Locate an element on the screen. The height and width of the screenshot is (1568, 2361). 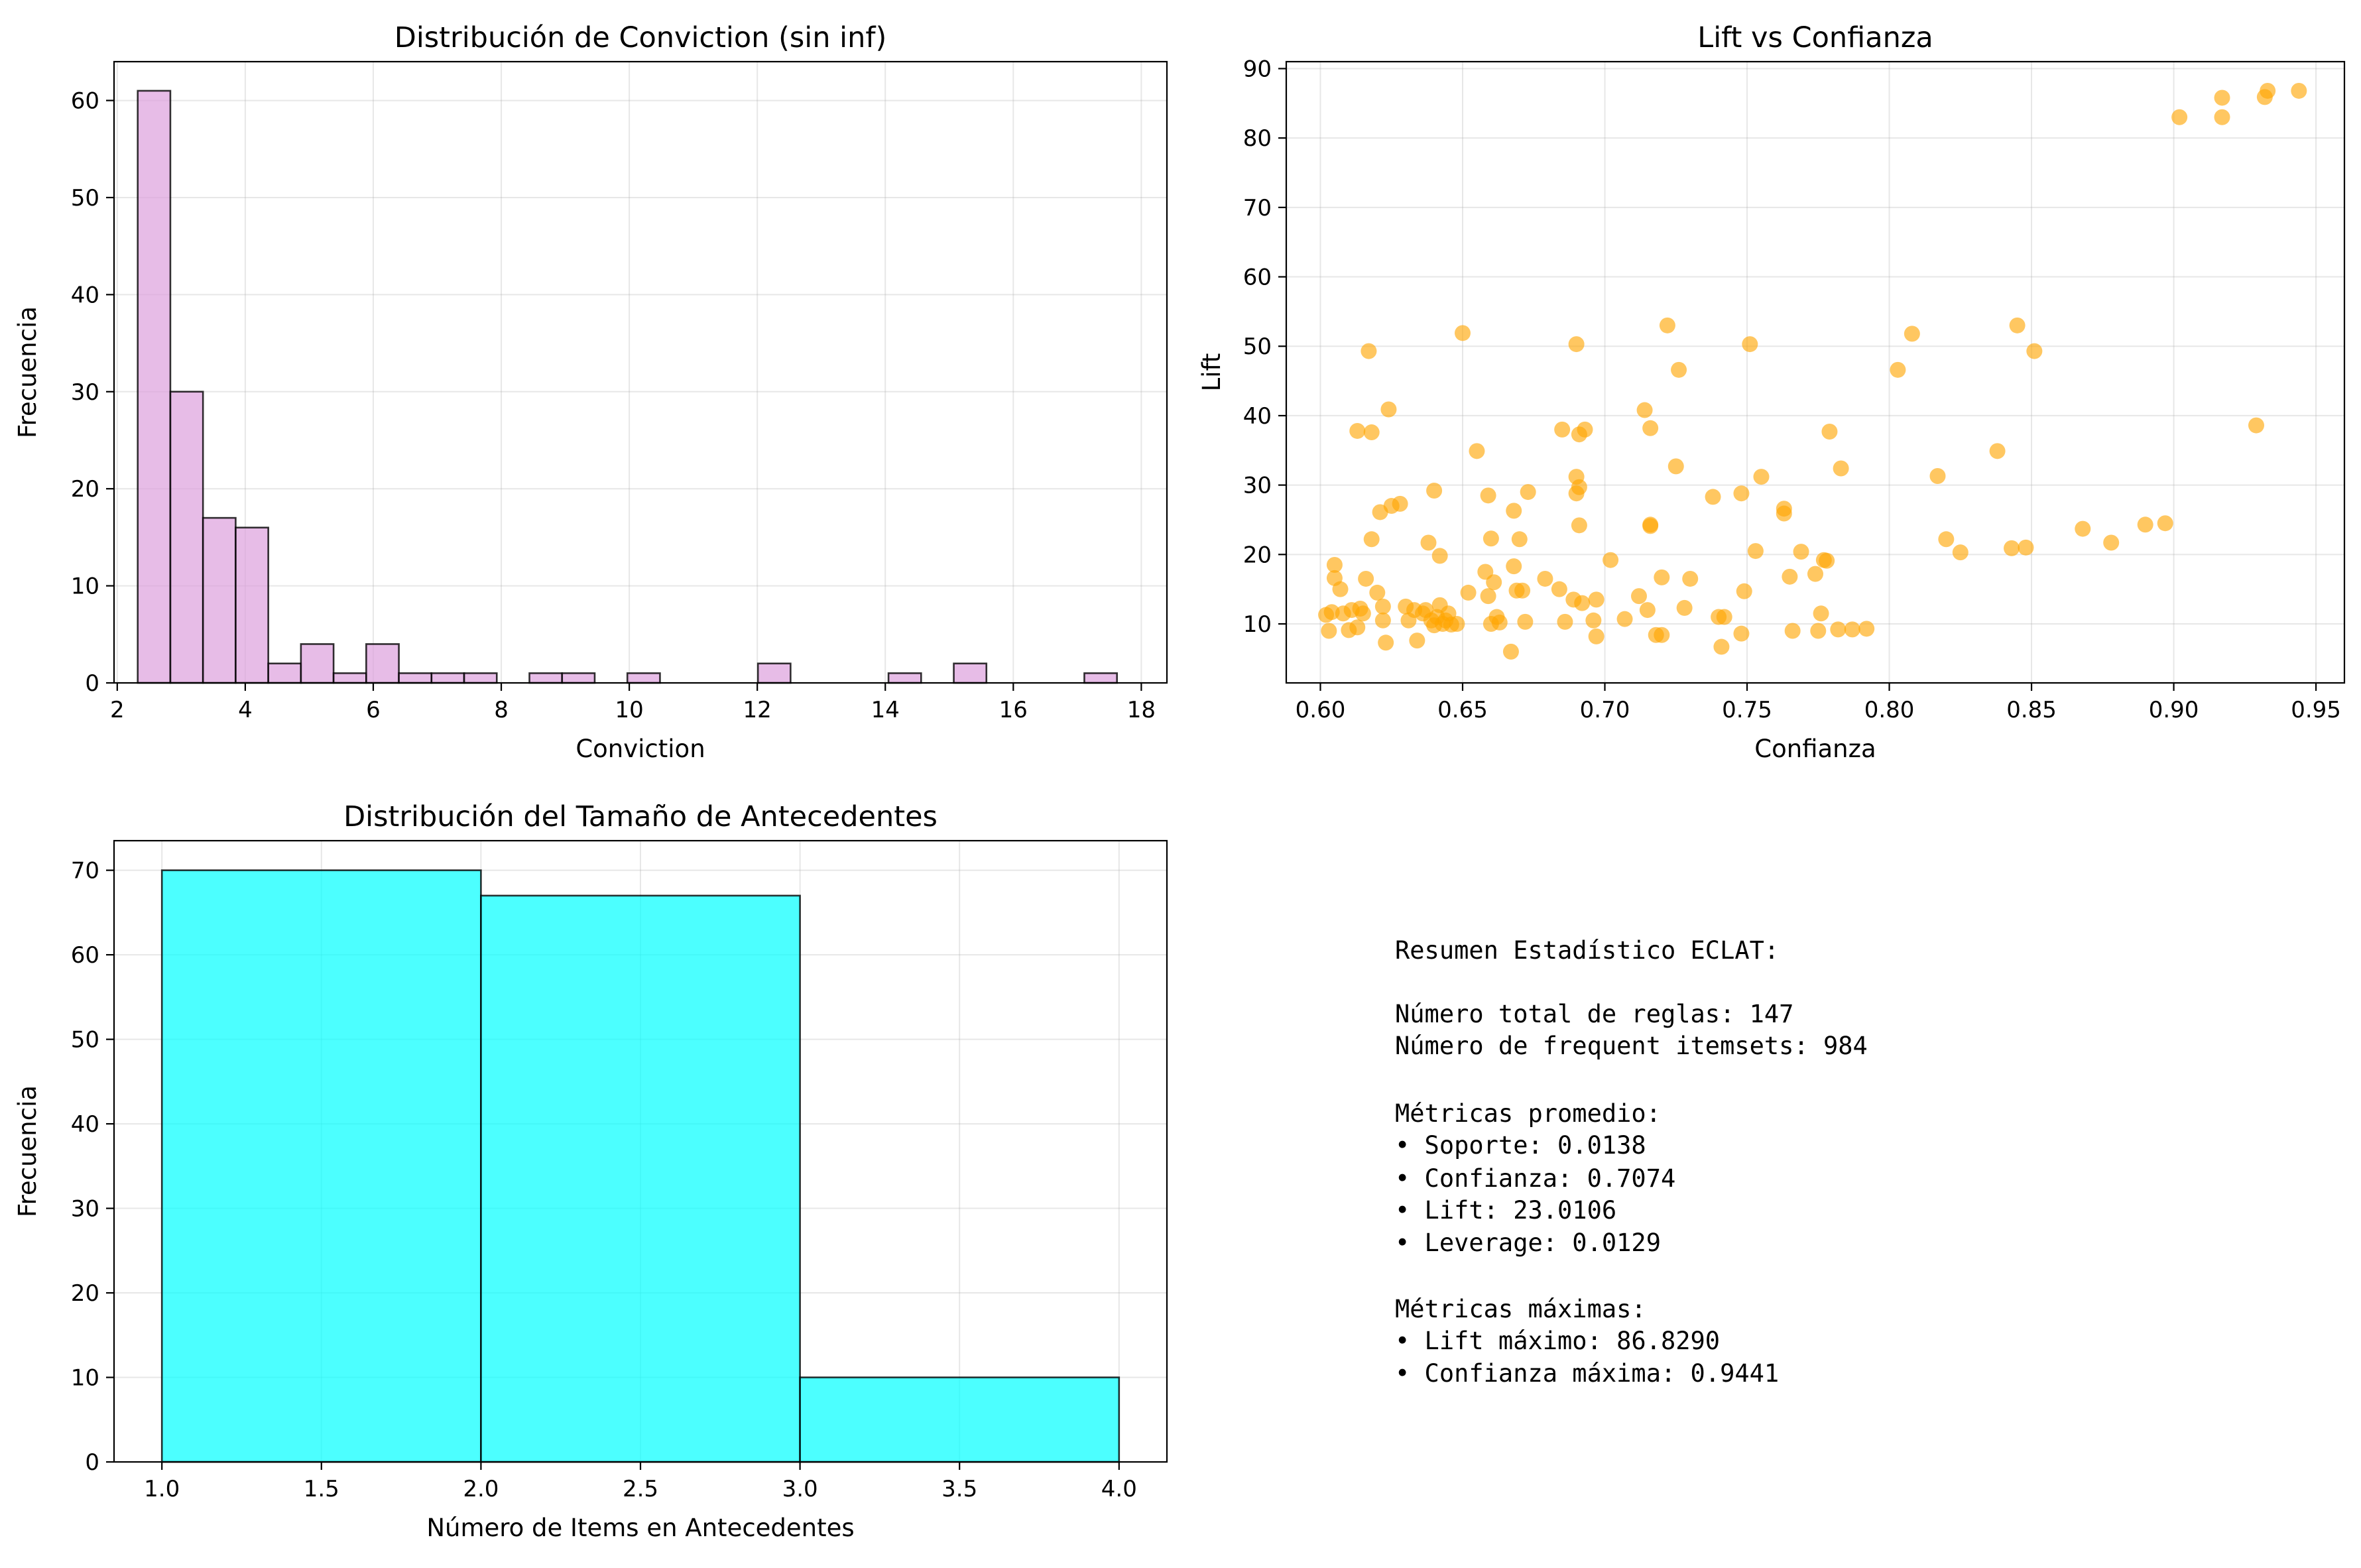
x-tick-label: 2.5 is located at coordinates (640, 1489).